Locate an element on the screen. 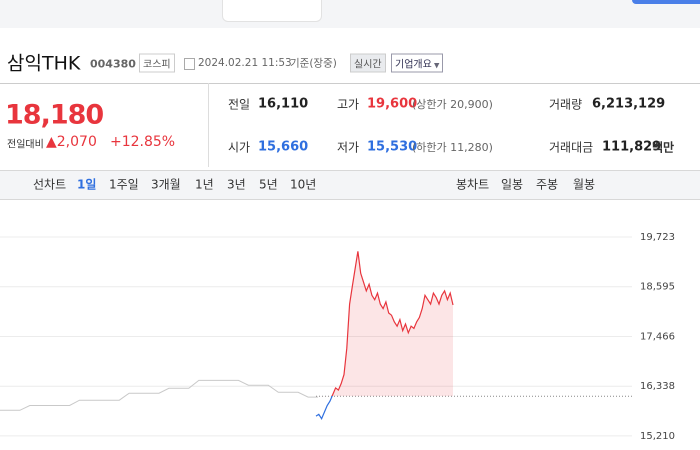  stat-label: 거래대금 is located at coordinates (571, 147).